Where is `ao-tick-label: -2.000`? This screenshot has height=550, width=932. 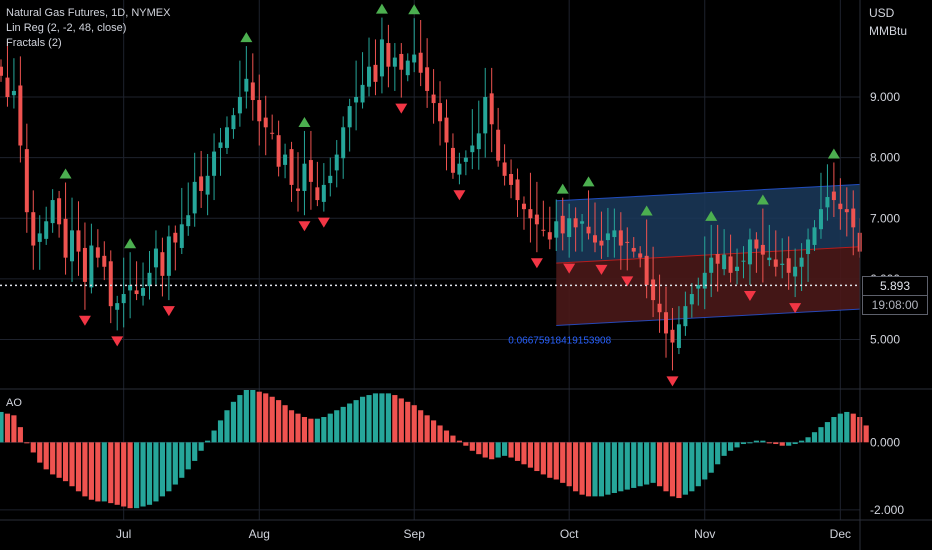 ao-tick-label: -2.000 is located at coordinates (887, 510).